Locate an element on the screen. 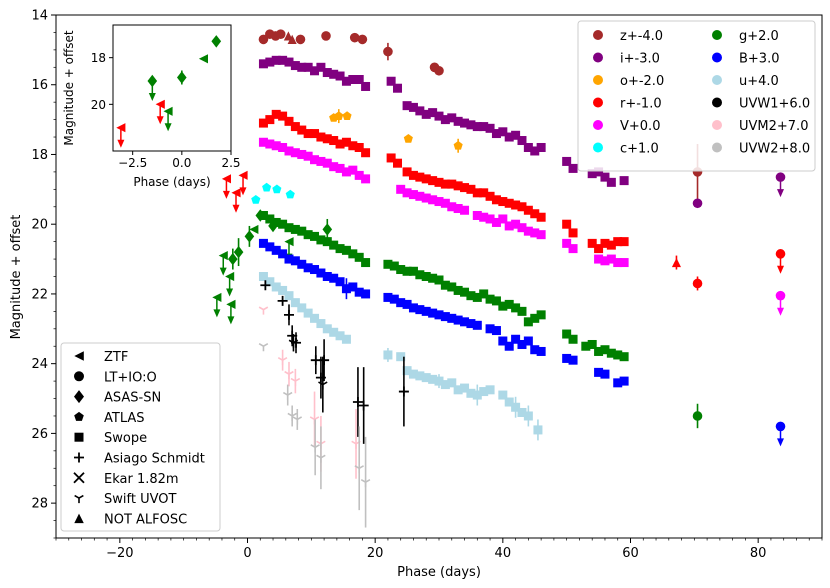  inset-x-tick-label: 0.0 is located at coordinates (181, 163).